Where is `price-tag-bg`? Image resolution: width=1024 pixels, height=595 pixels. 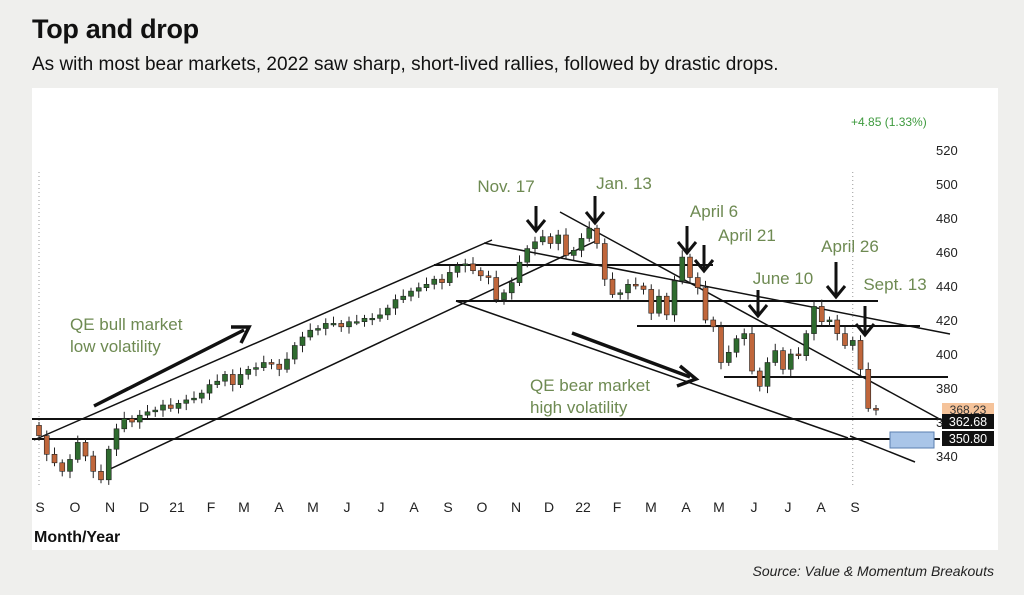 price-tag-bg is located at coordinates (968, 421).